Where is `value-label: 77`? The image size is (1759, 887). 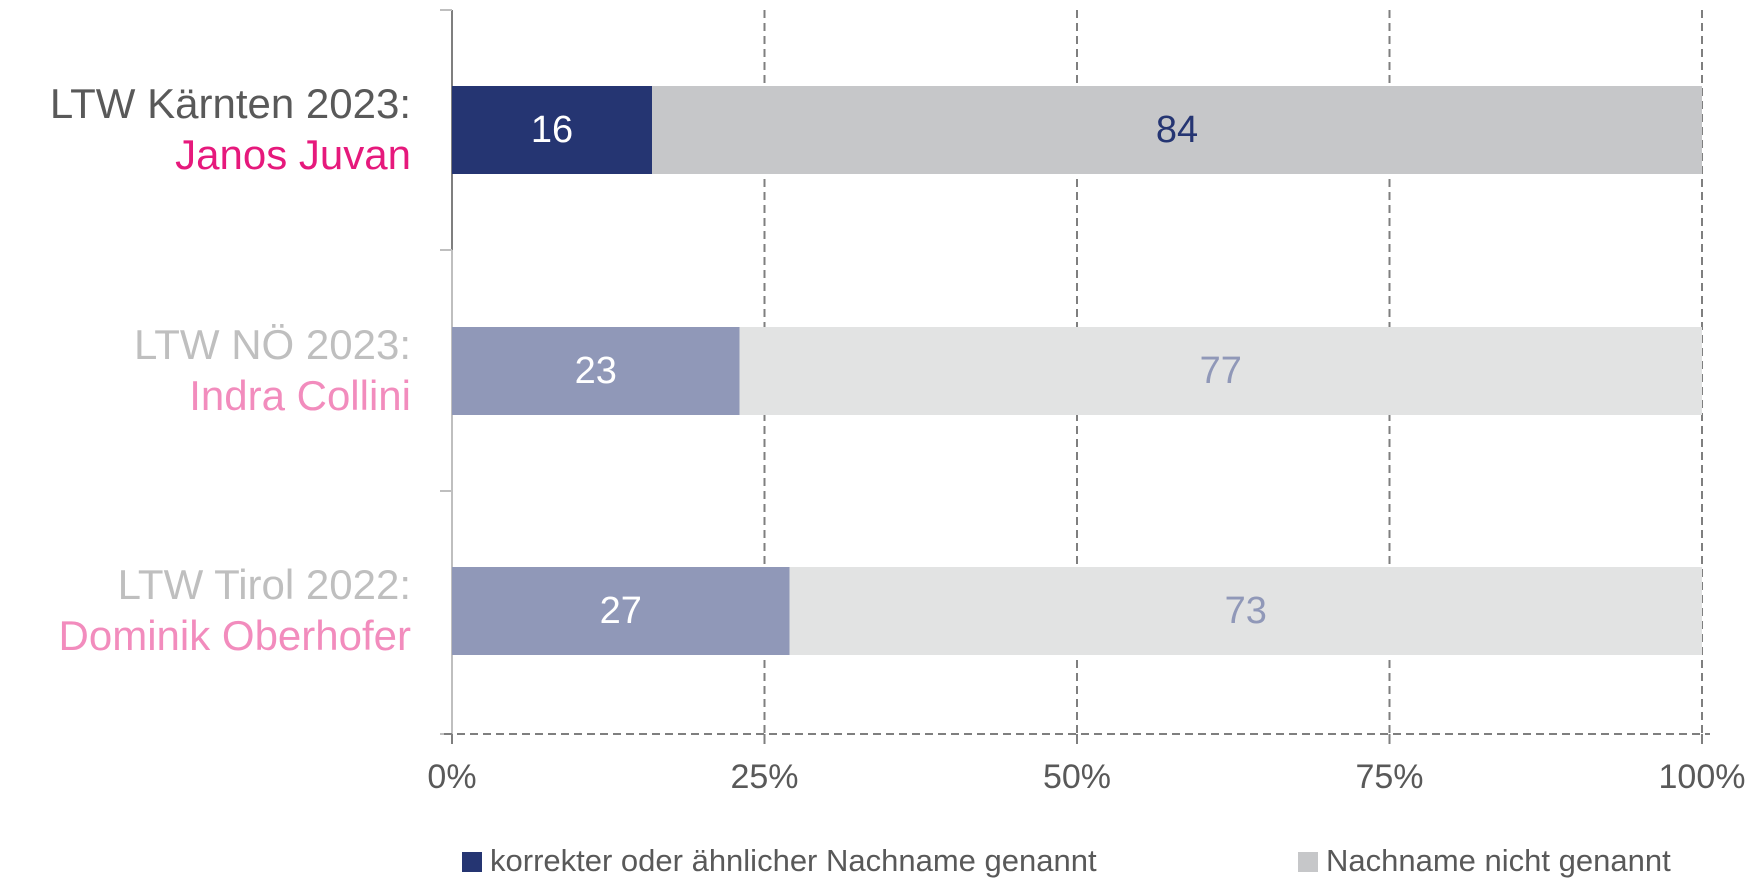 value-label: 77 is located at coordinates (1221, 371).